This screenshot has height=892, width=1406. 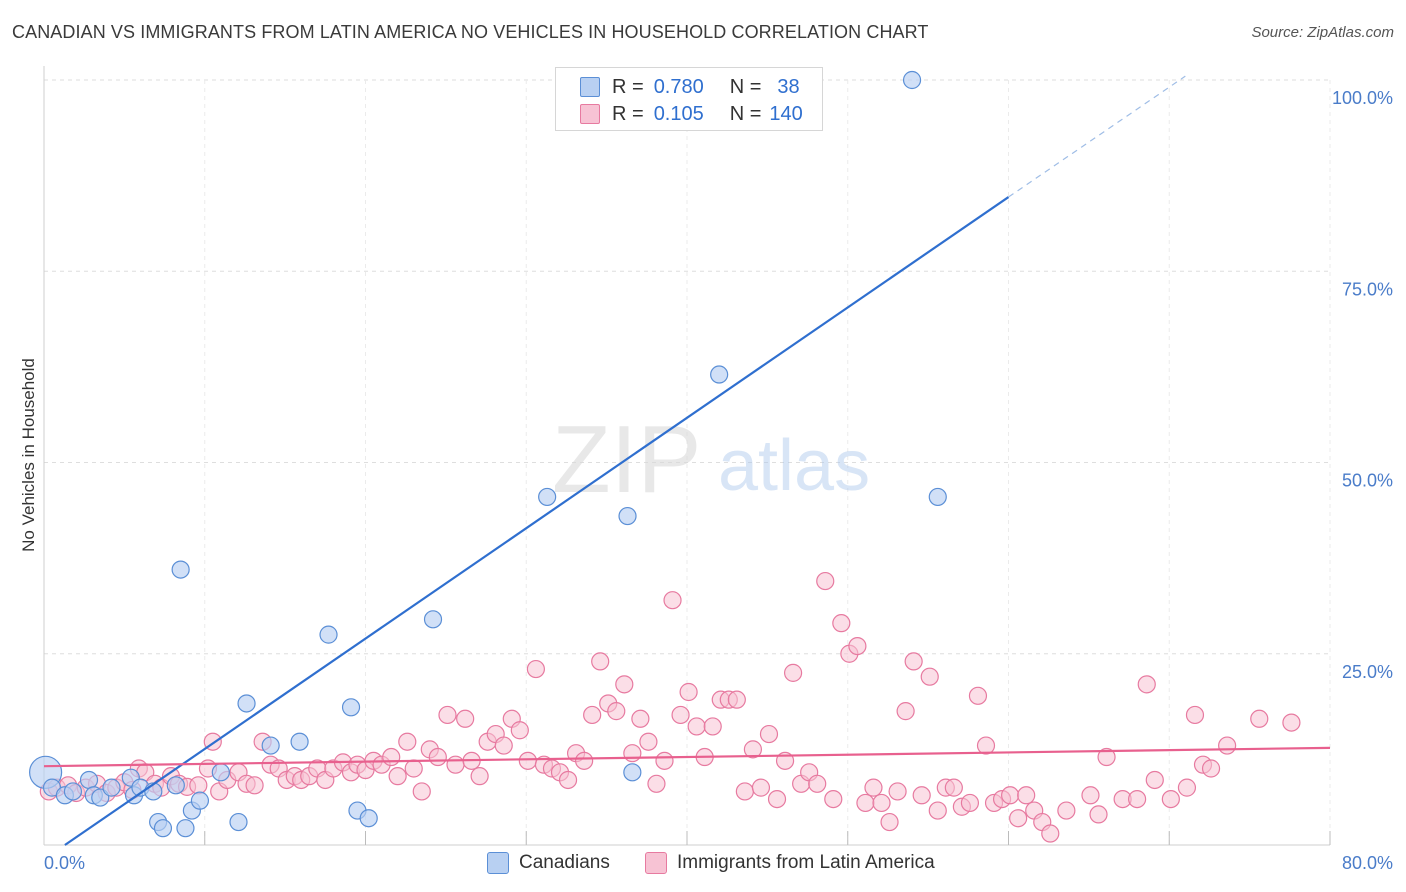 What do you see at coordinates (1362, 98) in the screenshot?
I see `y-tick-label: 100.0%` at bounding box center [1362, 98].